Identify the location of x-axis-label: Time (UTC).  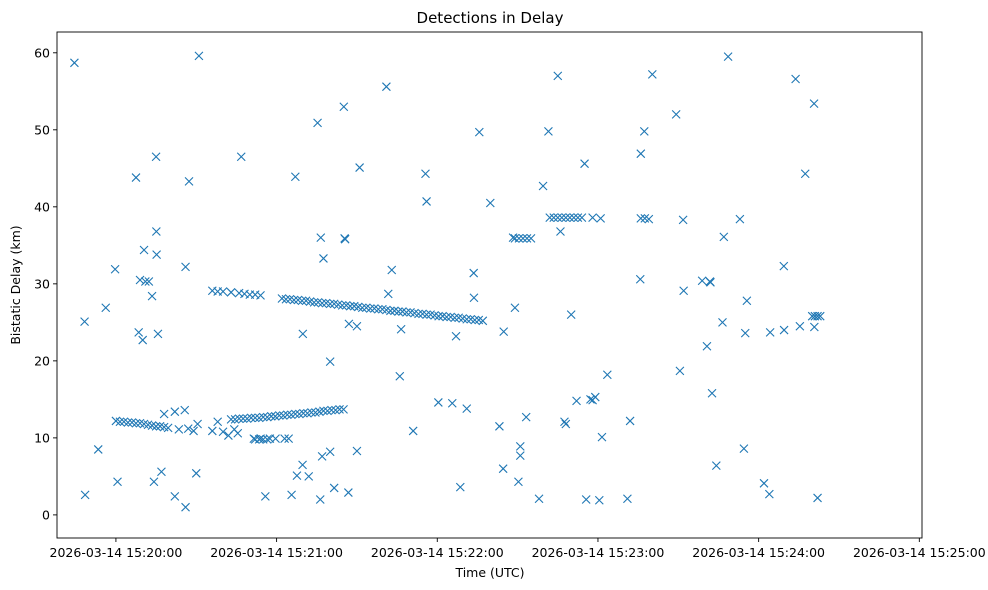
(489, 572).